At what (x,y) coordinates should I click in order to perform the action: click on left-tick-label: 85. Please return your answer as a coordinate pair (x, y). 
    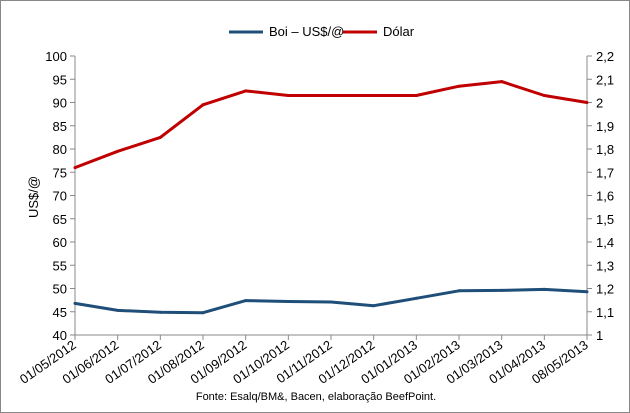
    Looking at the image, I should click on (60, 126).